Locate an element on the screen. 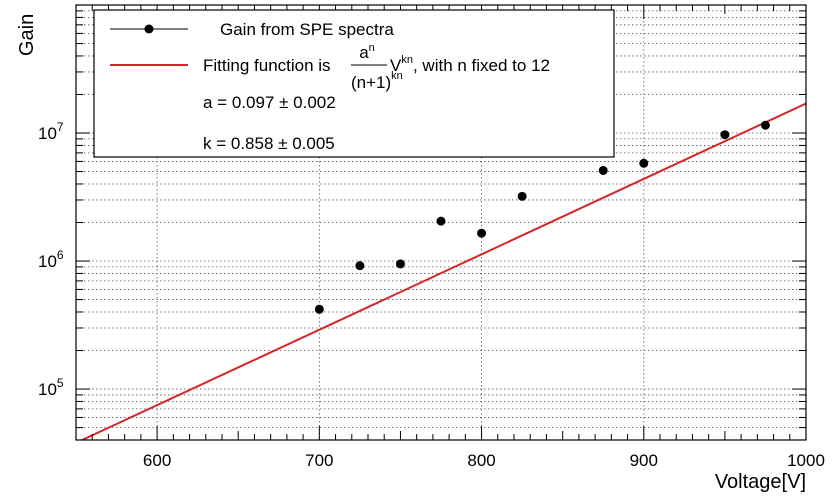 Image resolution: width=833 pixels, height=497 pixels. x-tick-label: 800 is located at coordinates (481, 460).